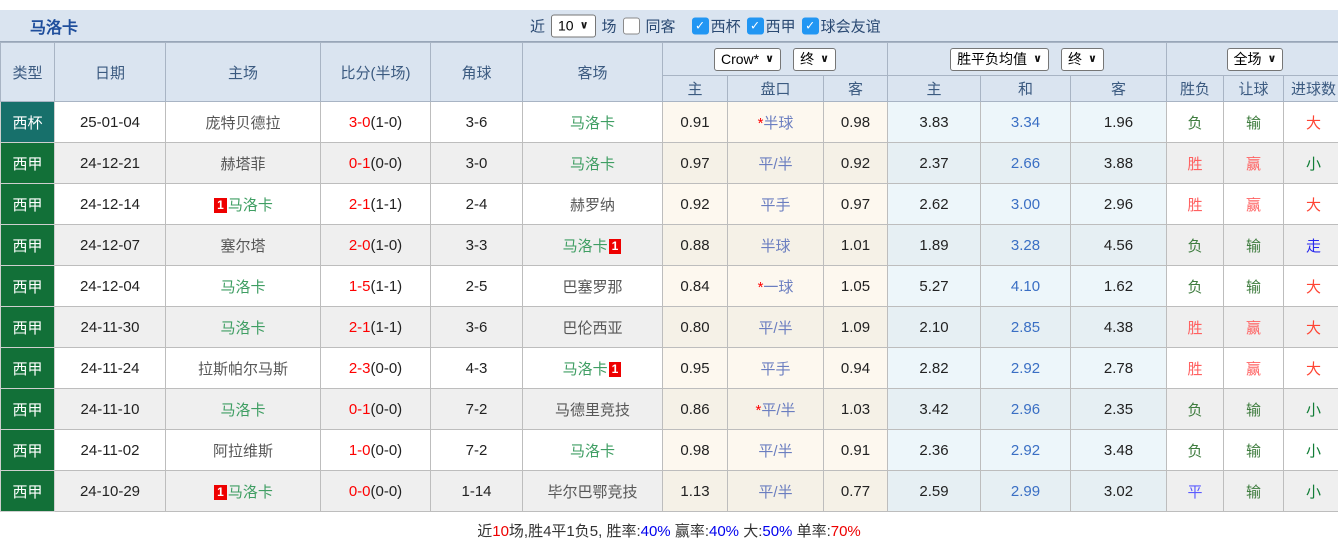 Image resolution: width=1338 pixels, height=552 pixels. I want to click on home-team-cell: 阿拉维斯, so click(243, 450).